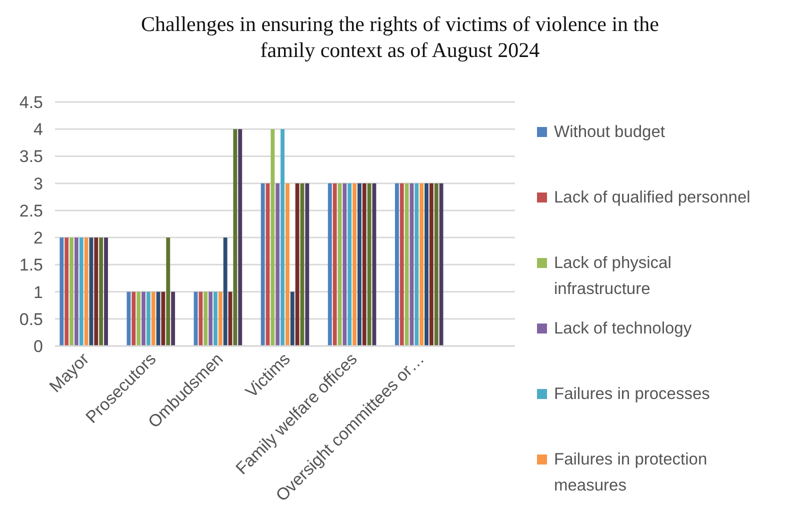  What do you see at coordinates (38, 292) in the screenshot?
I see `y-tick-label: 1` at bounding box center [38, 292].